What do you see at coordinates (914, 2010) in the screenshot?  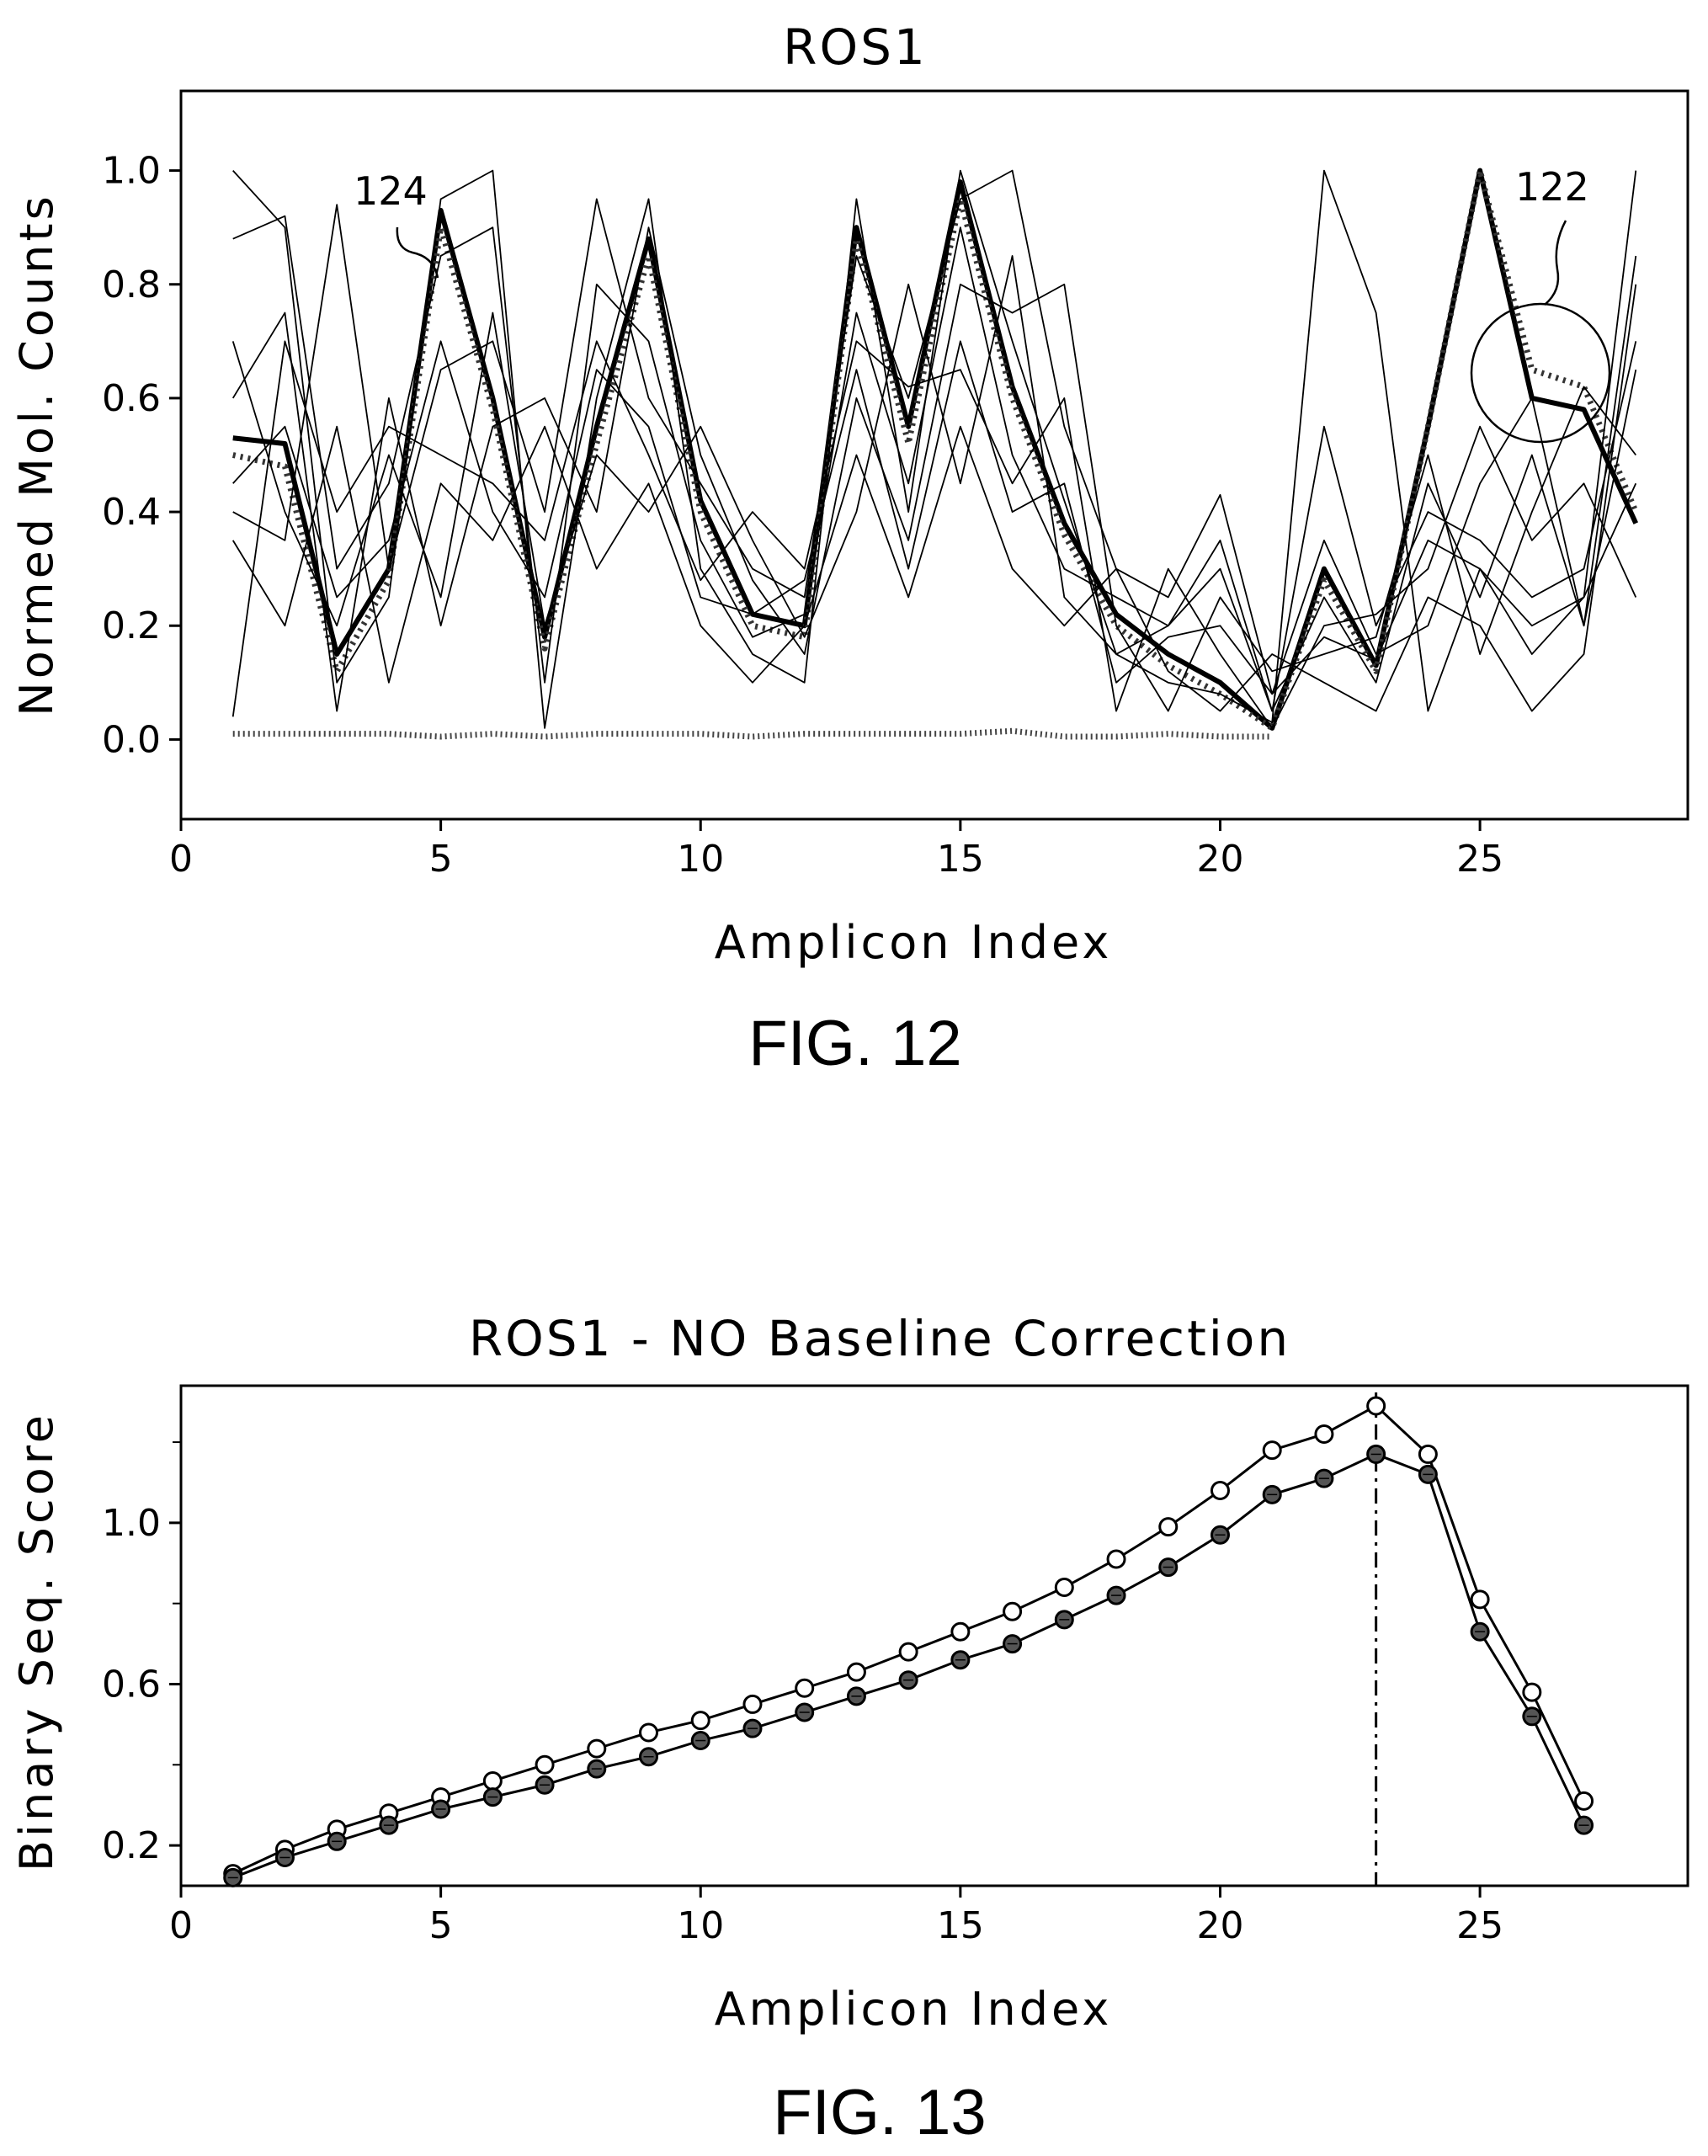 I see `chart2-x-axis-label: Amplicon Index` at bounding box center [914, 2010].